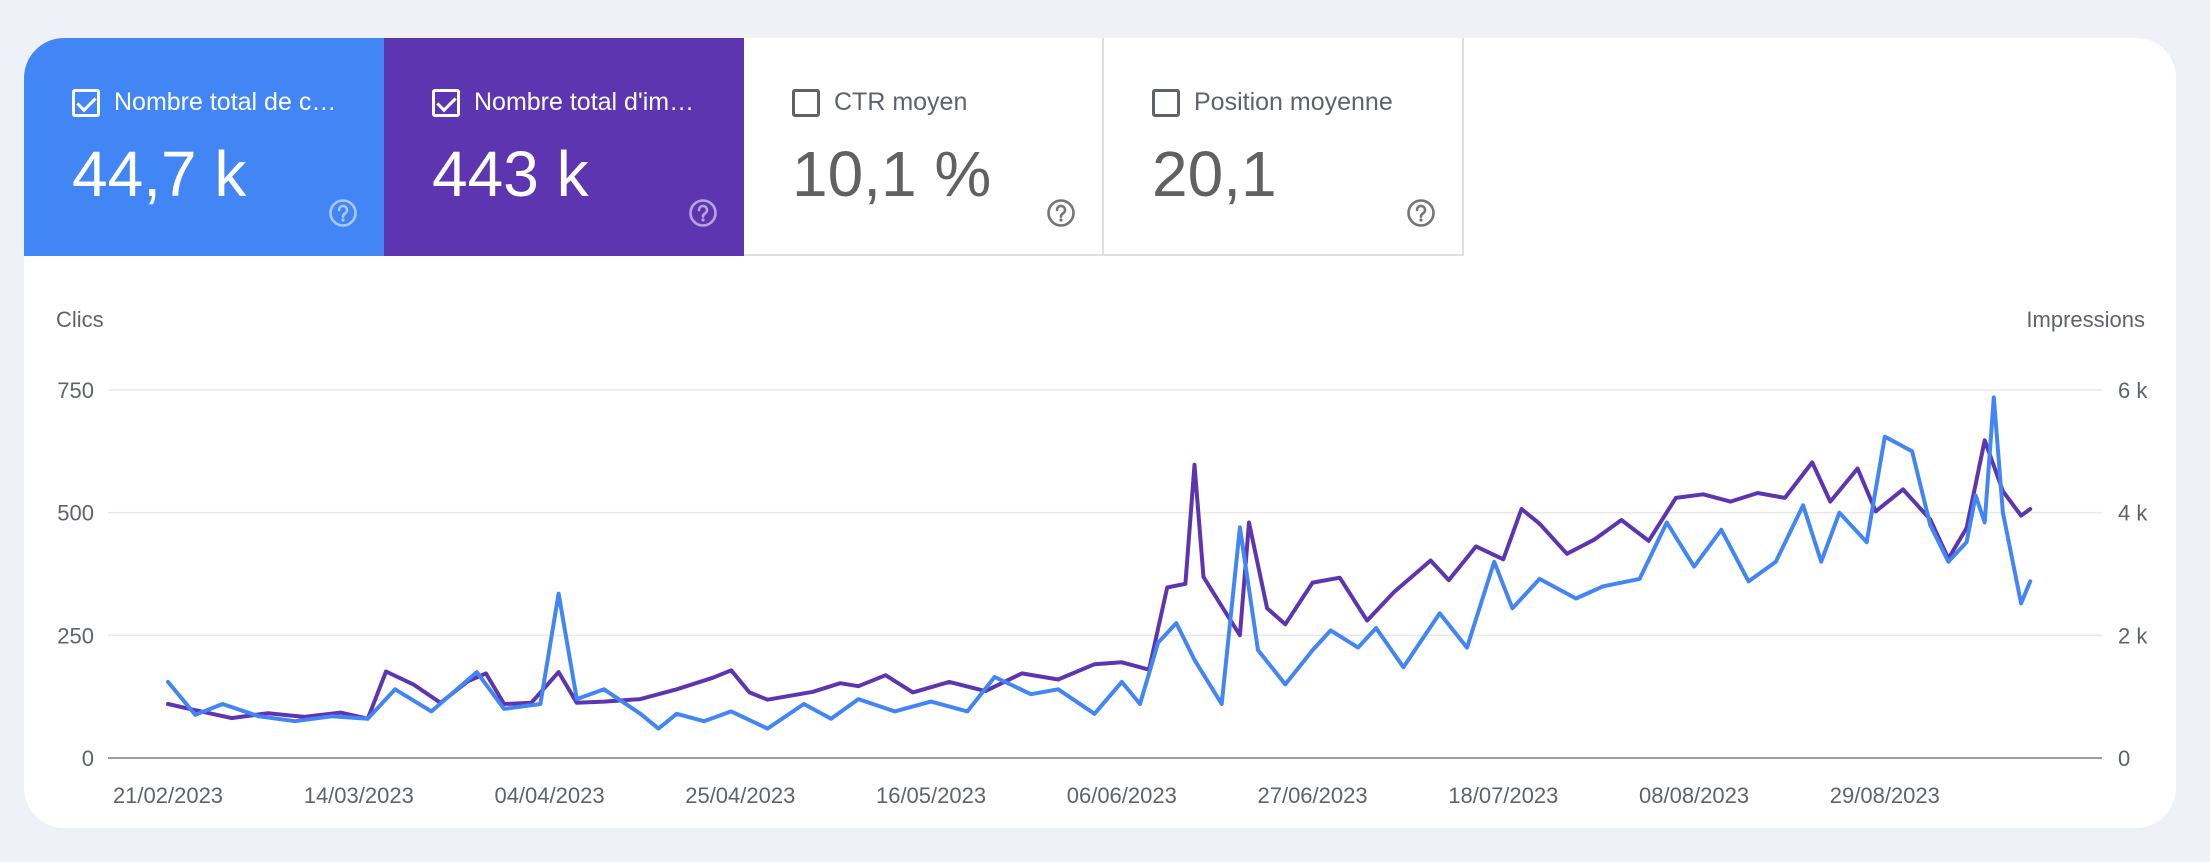 The height and width of the screenshot is (862, 2210). What do you see at coordinates (75, 513) in the screenshot?
I see `y-left-tick-label: 500` at bounding box center [75, 513].